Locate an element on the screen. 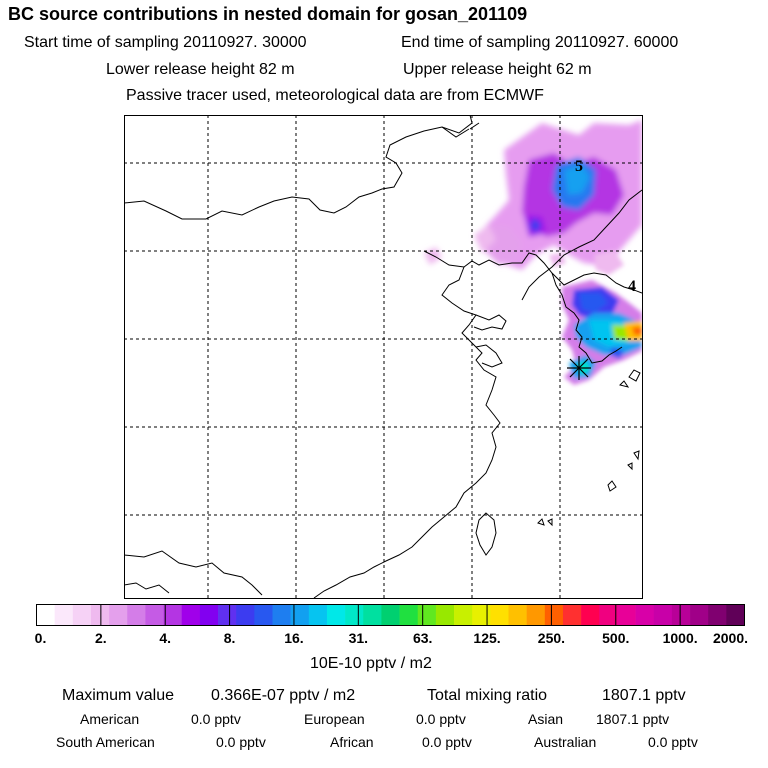 The width and height of the screenshot is (768, 768). colorbar-tick-label: 0. is located at coordinates (40, 638).